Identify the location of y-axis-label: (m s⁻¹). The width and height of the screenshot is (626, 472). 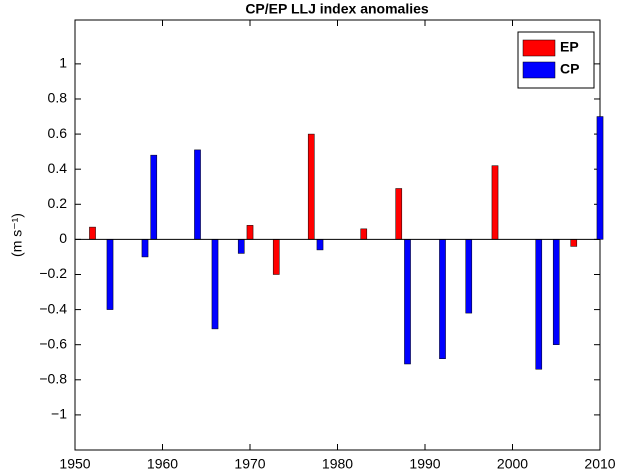
(17, 235).